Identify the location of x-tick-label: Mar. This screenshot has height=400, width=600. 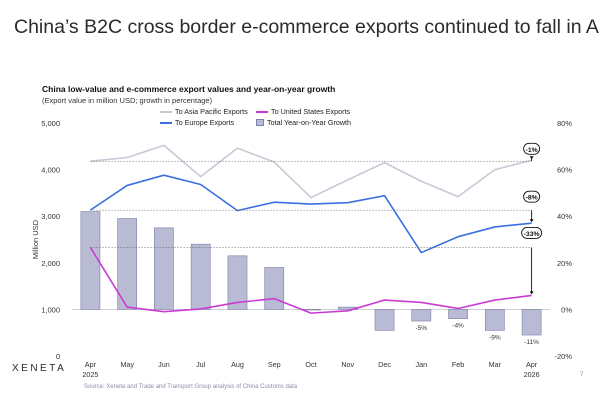
(495, 364).